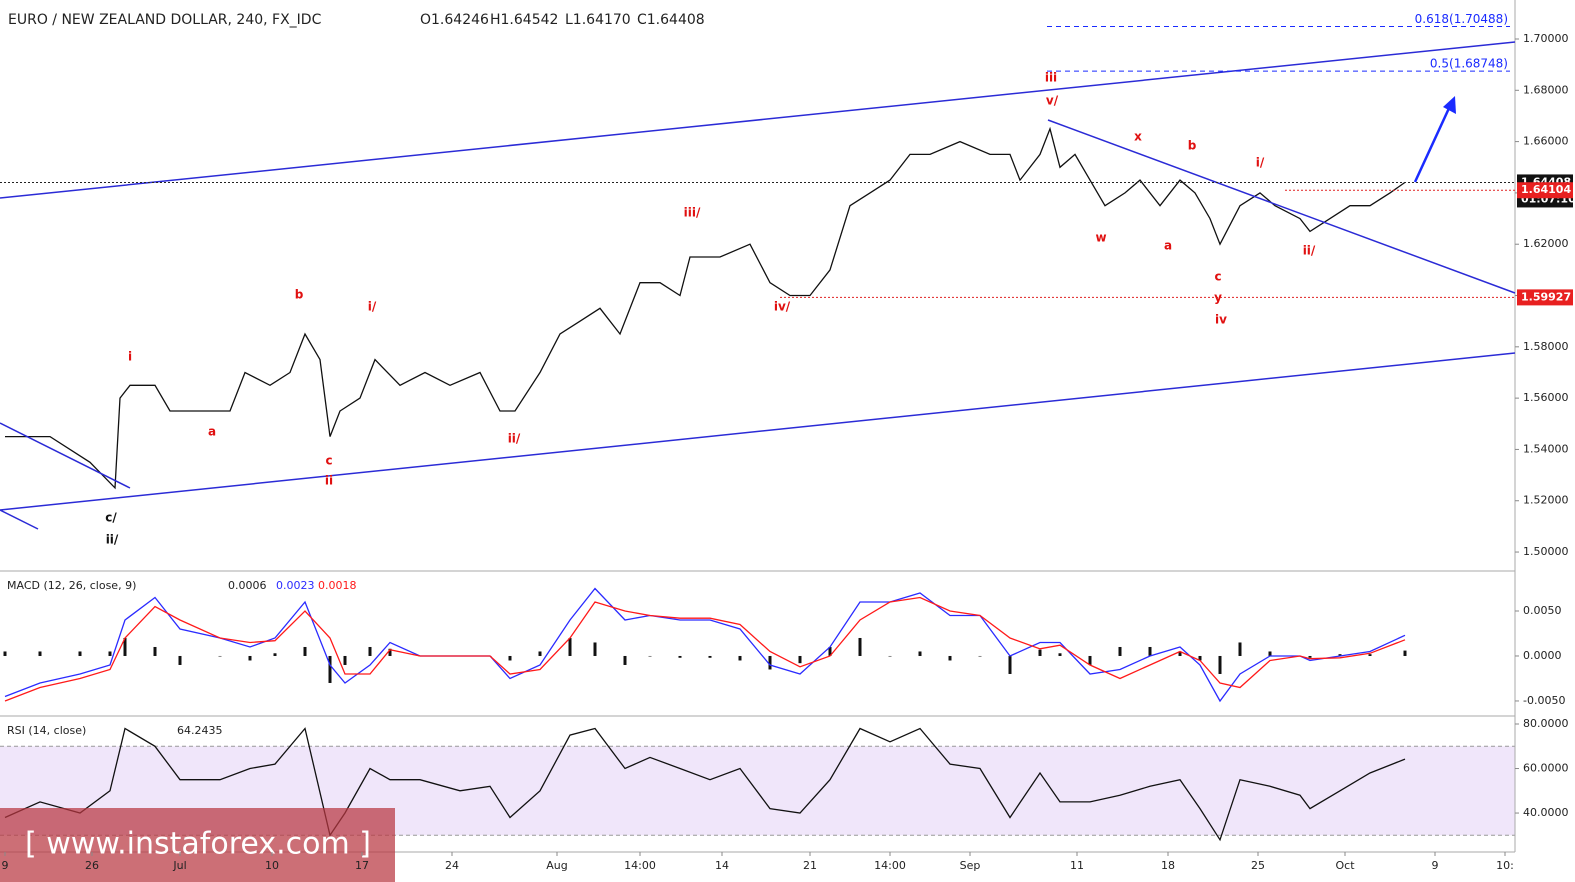 This screenshot has height=882, width=1575. What do you see at coordinates (1546, 89) in the screenshot?
I see `y-tick-label: 1.68000` at bounding box center [1546, 89].